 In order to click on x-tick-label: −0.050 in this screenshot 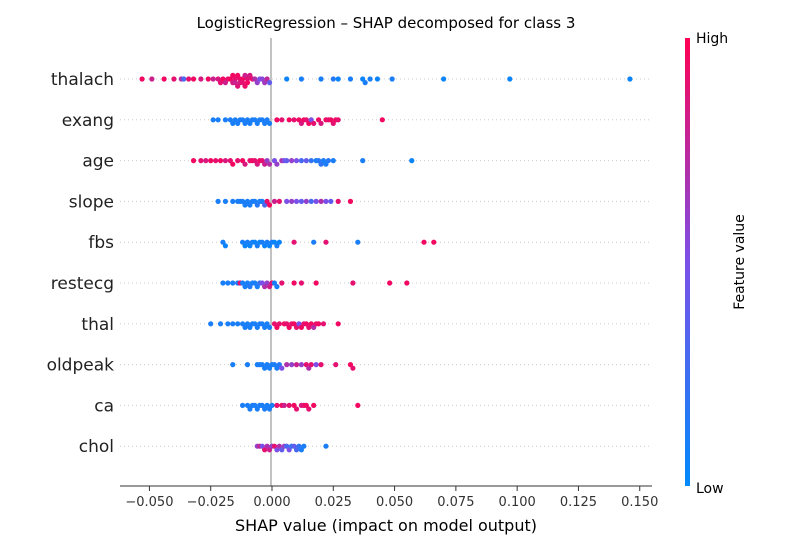, I will do `click(149, 502)`.